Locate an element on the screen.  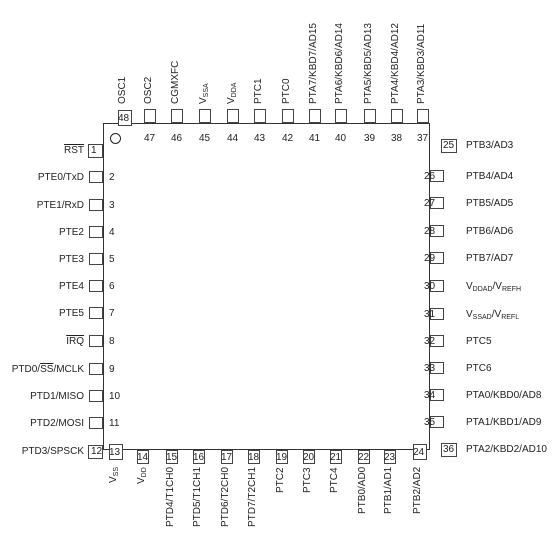
pin-label-21: PTC4 is located at coordinates (334, 480).